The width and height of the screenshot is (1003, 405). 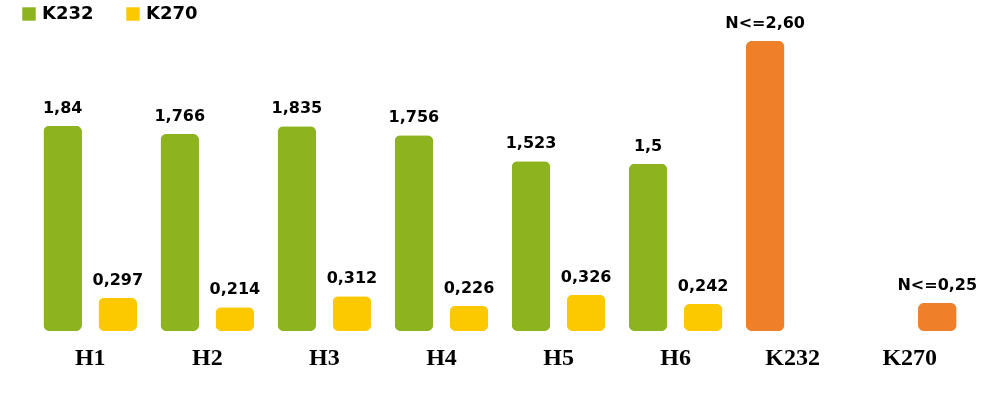 What do you see at coordinates (531, 143) in the screenshot?
I see `data-label: 1,523` at bounding box center [531, 143].